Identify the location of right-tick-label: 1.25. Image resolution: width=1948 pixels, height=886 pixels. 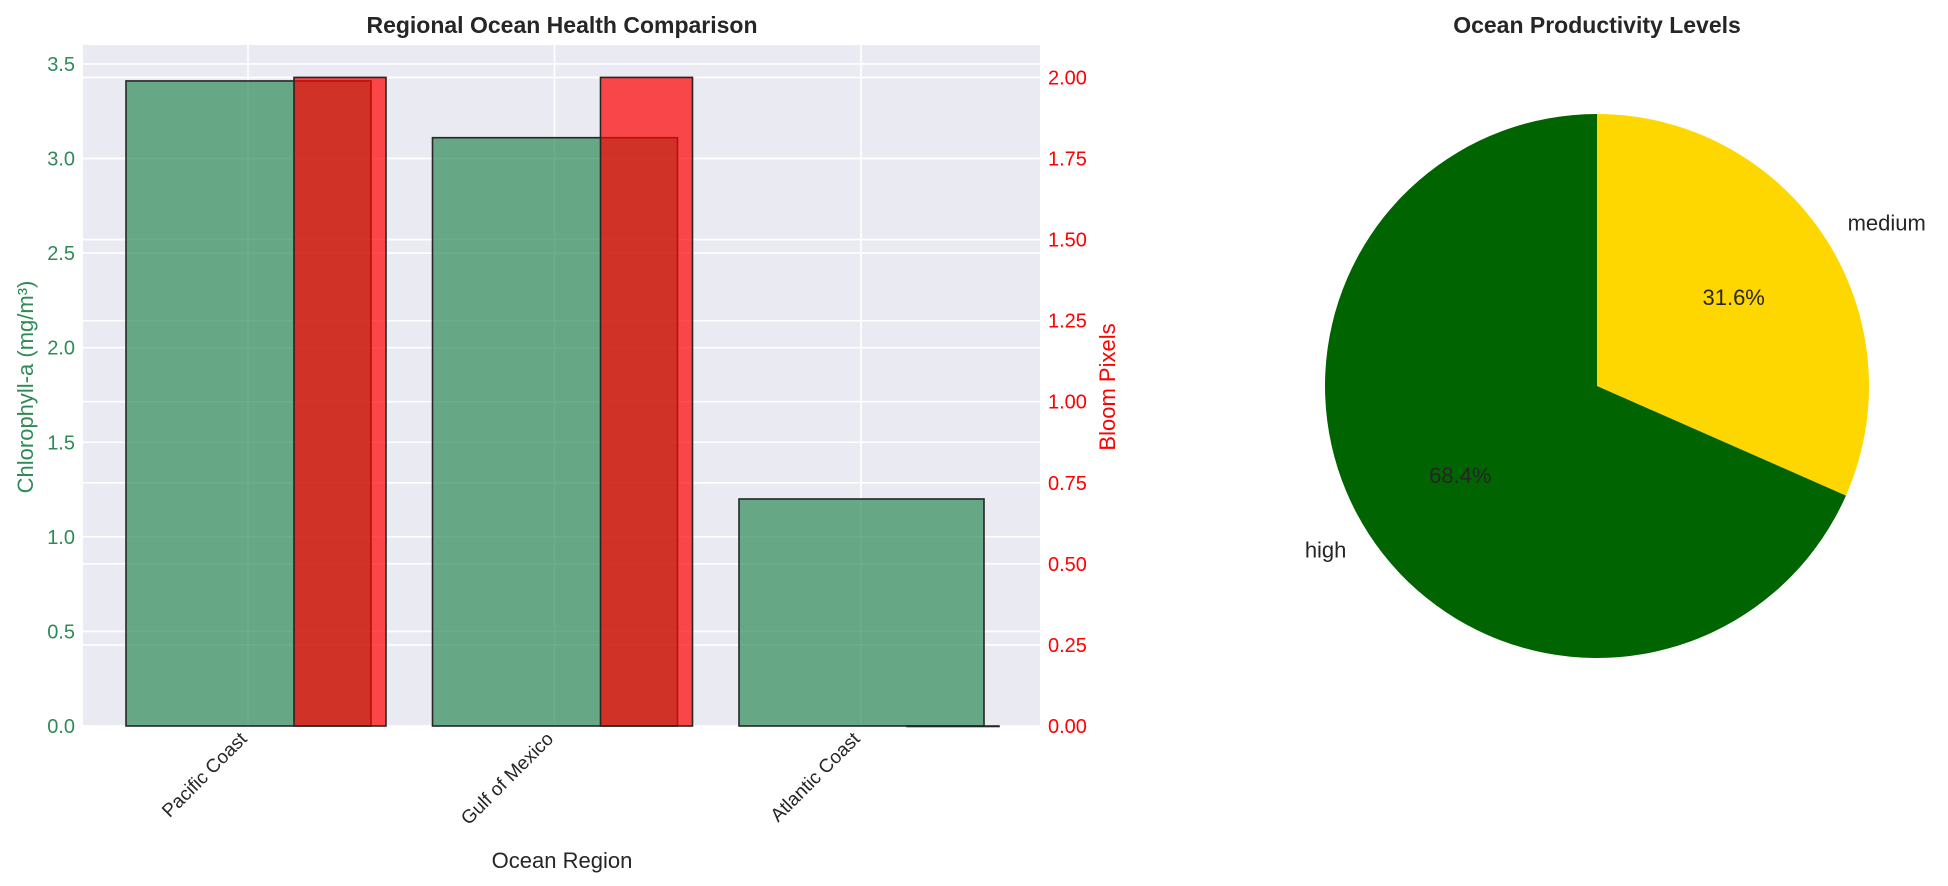
(1067, 322).